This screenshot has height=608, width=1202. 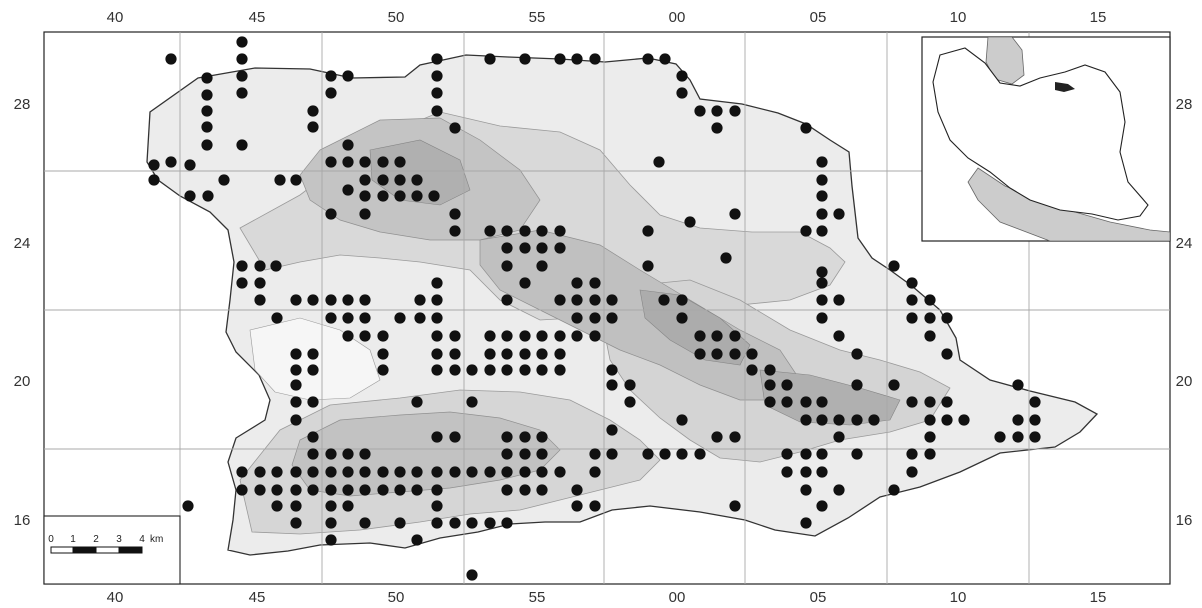 I want to click on right-tick-labels: 28 24 20 16, so click(x=1184, y=312).